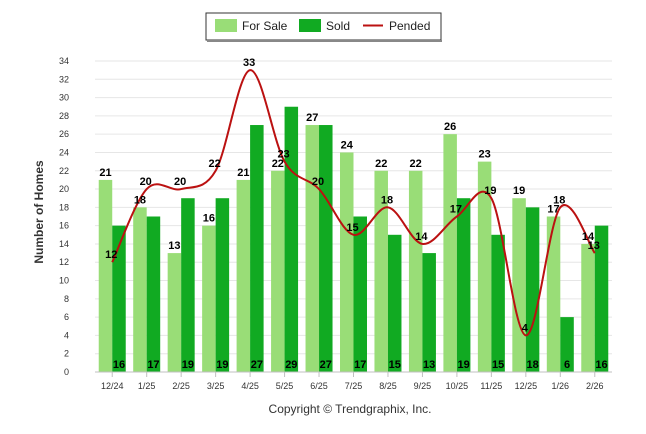  What do you see at coordinates (601, 365) in the screenshot?
I see `label-sold: 16` at bounding box center [601, 365].